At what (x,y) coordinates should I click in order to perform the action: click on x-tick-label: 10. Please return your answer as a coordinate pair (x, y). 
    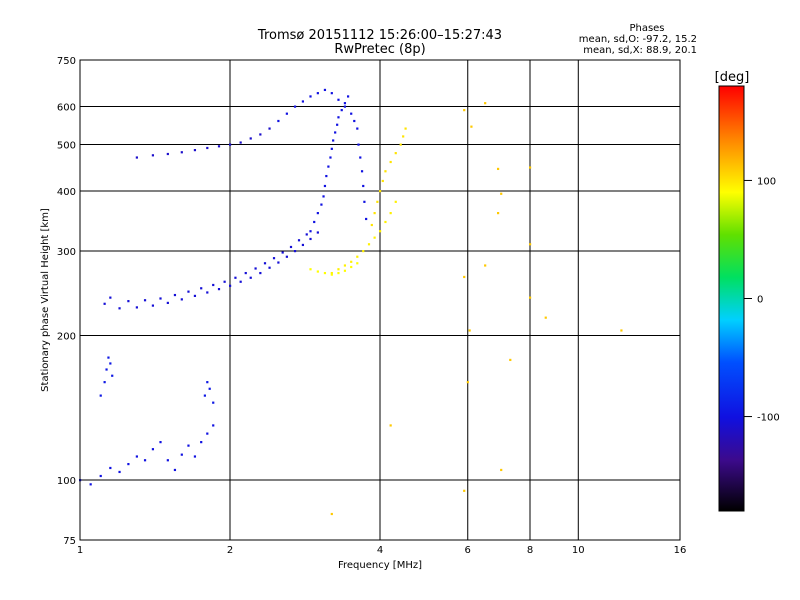
    Looking at the image, I should click on (578, 550).